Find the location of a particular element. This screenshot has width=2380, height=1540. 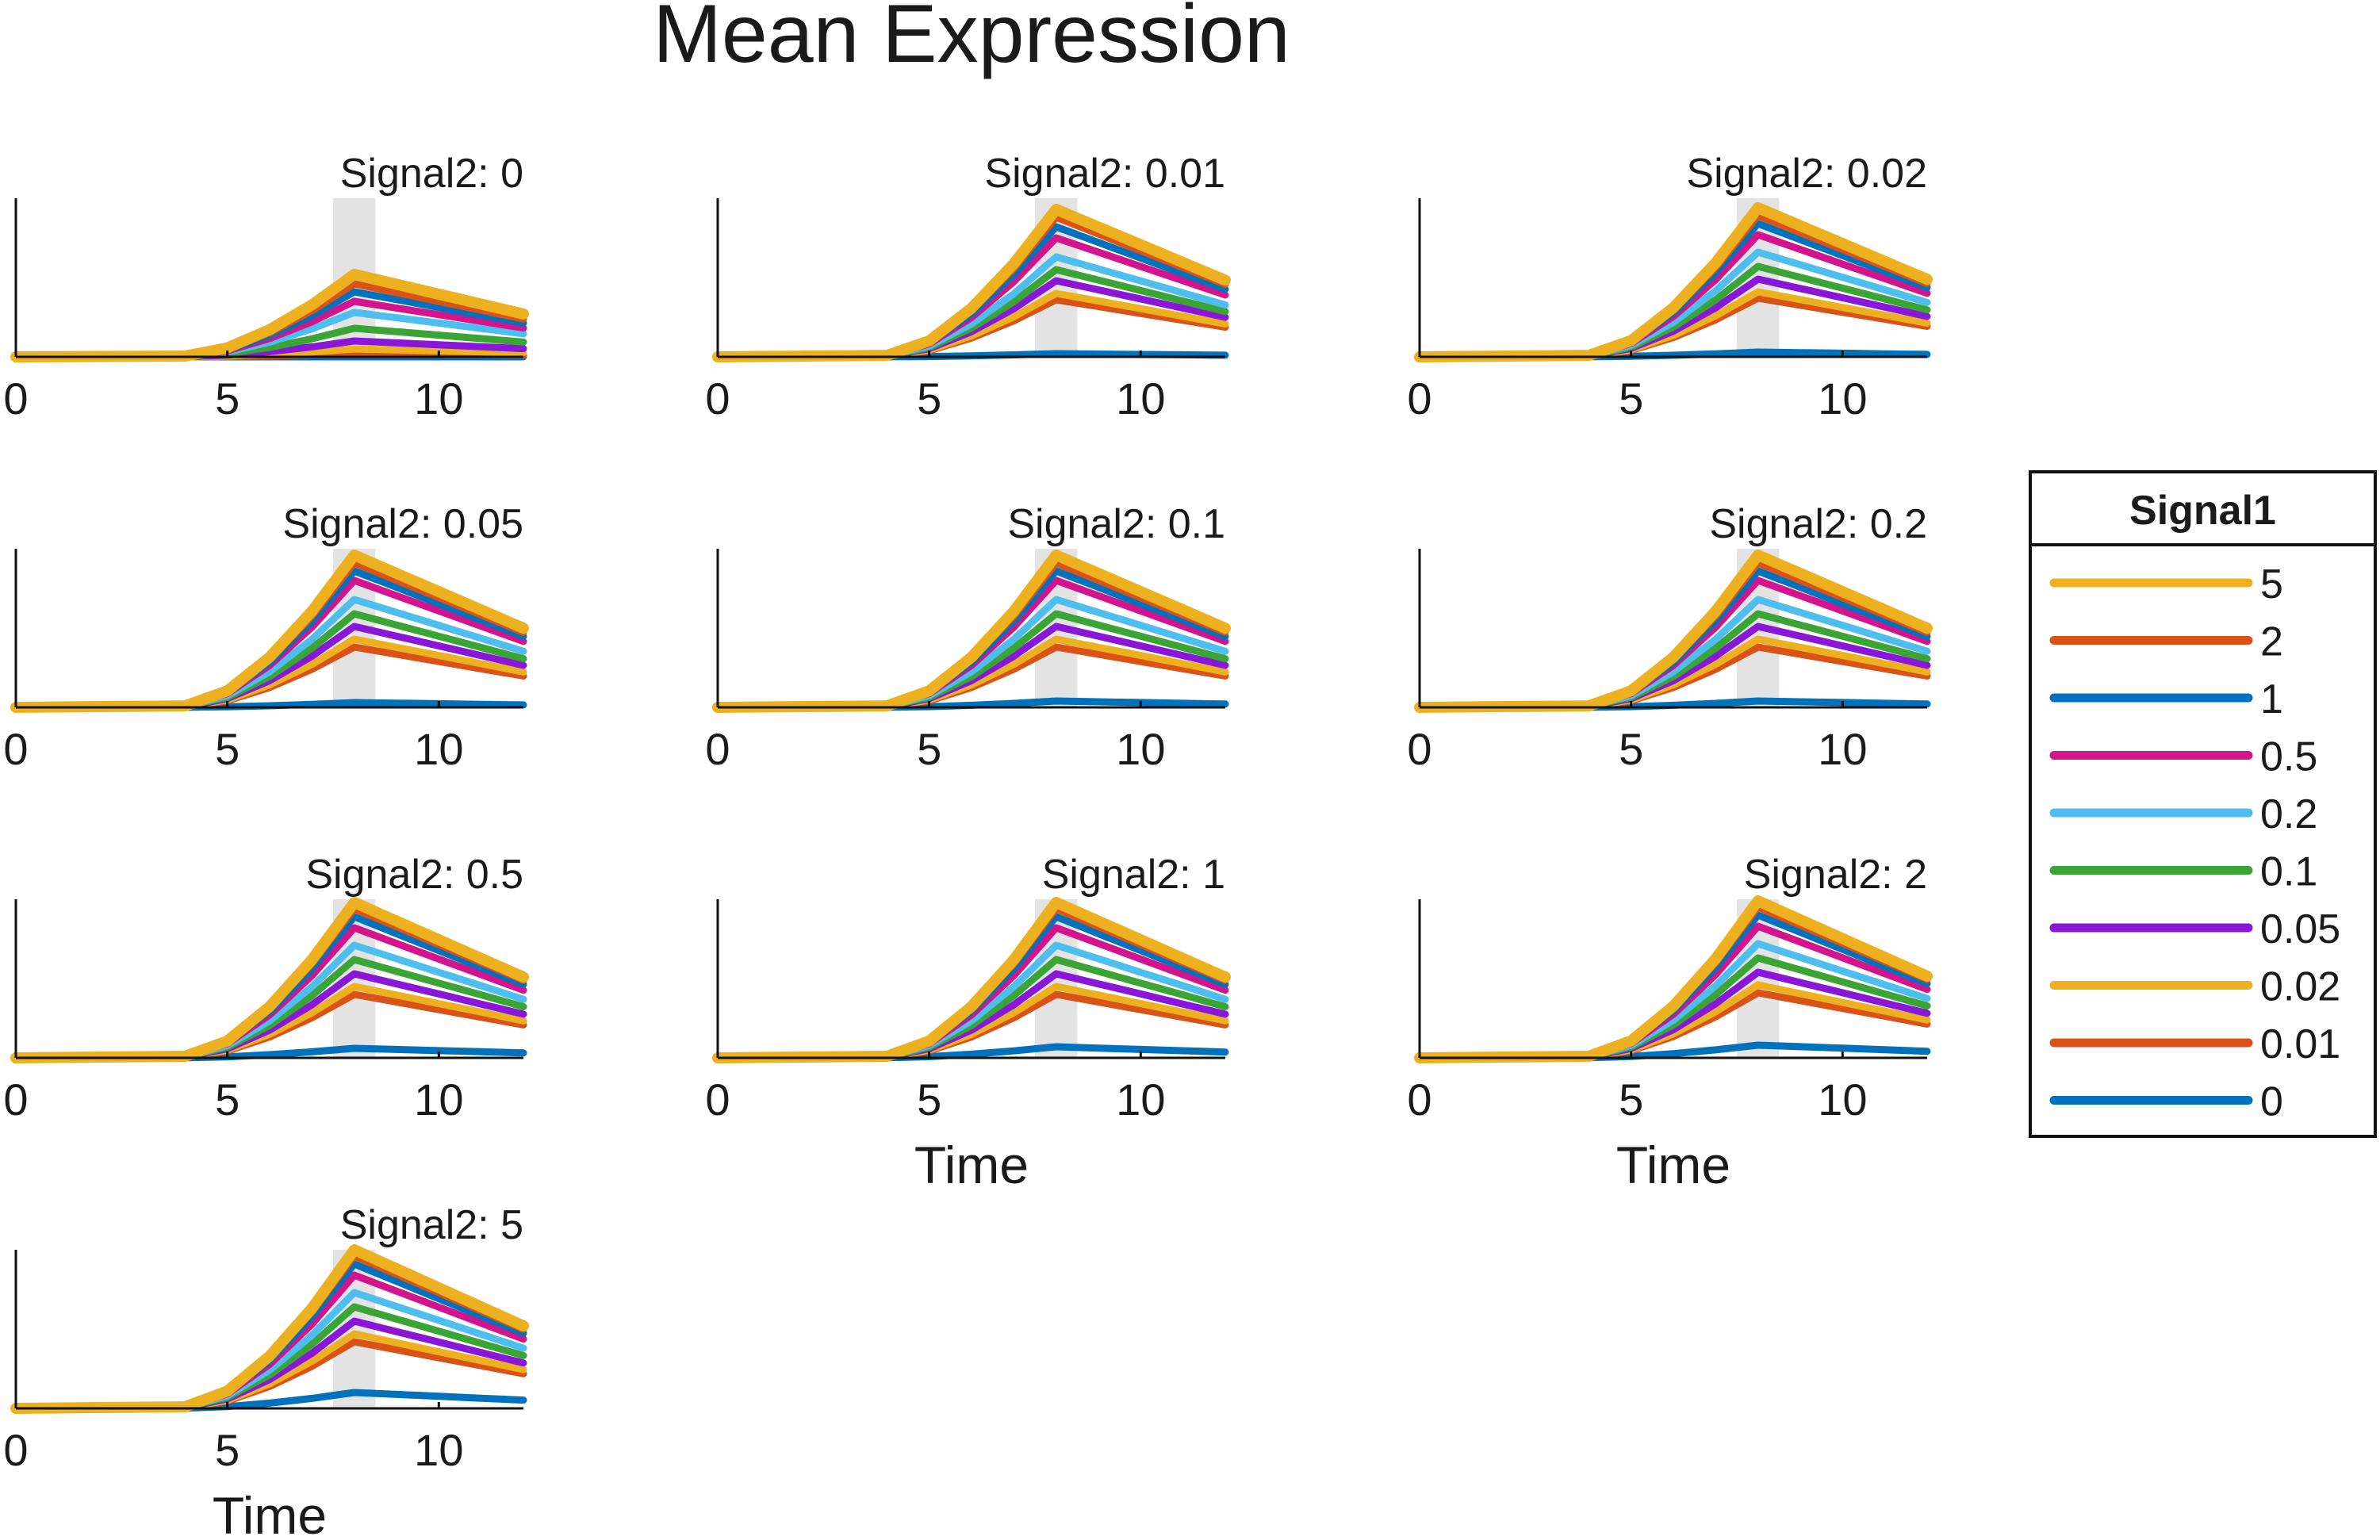

panel: 0 5 10 Signal2: 0 is located at coordinates (266, 287).